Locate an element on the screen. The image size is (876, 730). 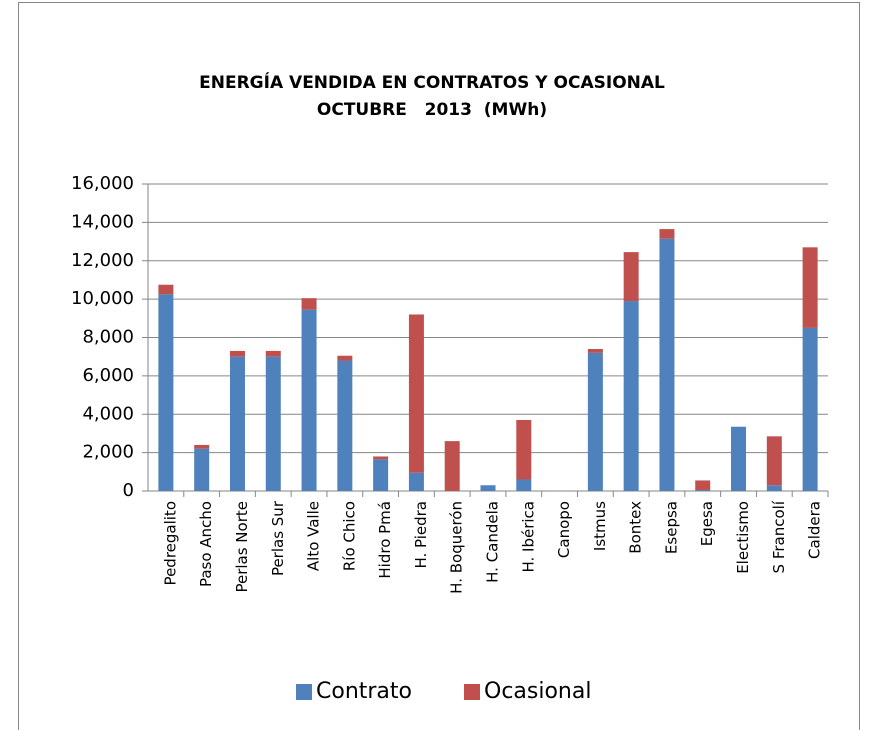
y-tick-label: 16,000 is located at coordinates (102, 183).